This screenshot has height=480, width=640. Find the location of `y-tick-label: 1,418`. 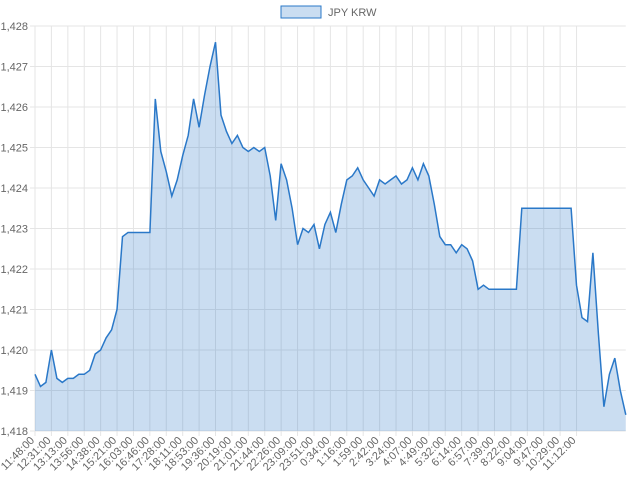

y-tick-label: 1,418 is located at coordinates (14, 432).